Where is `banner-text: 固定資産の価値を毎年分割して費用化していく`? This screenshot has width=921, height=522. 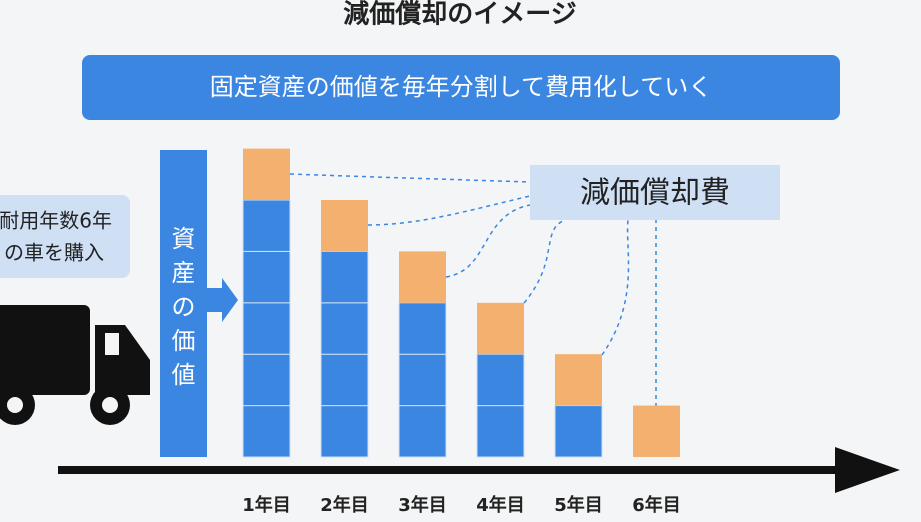
banner-text: 固定資産の価値を毎年分割して費用化していく is located at coordinates (461, 87).